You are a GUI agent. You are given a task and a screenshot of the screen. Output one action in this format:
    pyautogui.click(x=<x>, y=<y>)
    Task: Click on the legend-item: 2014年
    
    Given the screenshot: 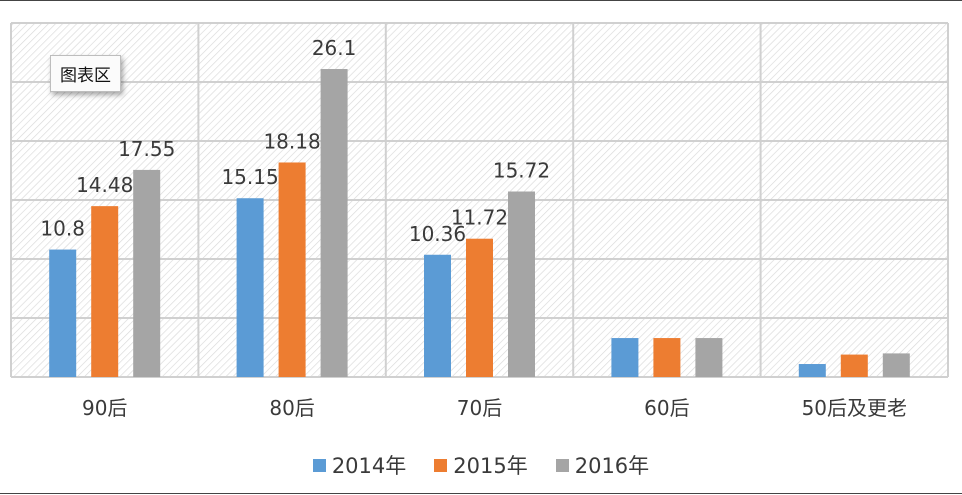 What is the action you would take?
    pyautogui.click(x=359, y=465)
    